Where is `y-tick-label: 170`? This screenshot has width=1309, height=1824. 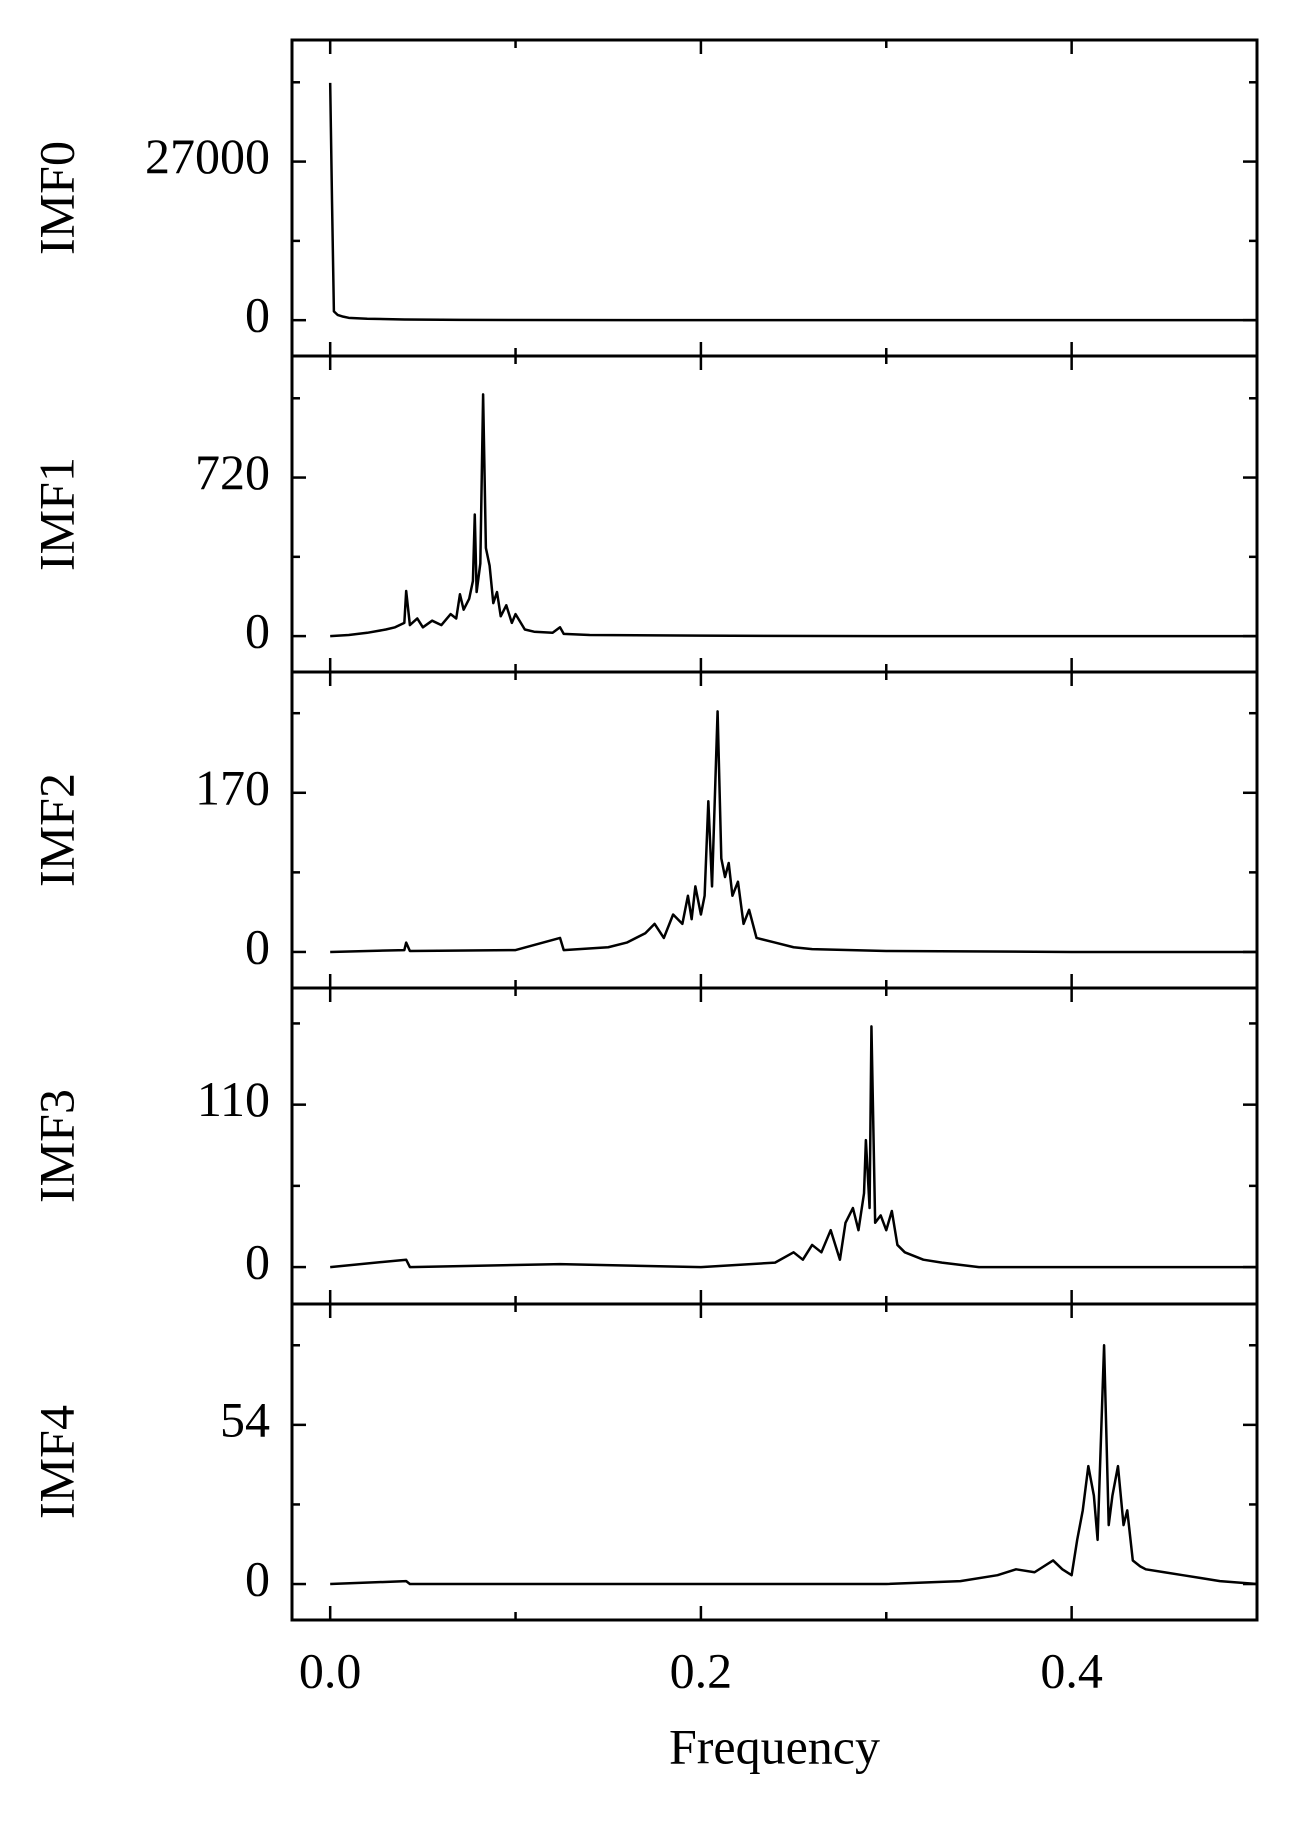 y-tick-label: 170 is located at coordinates (232, 787).